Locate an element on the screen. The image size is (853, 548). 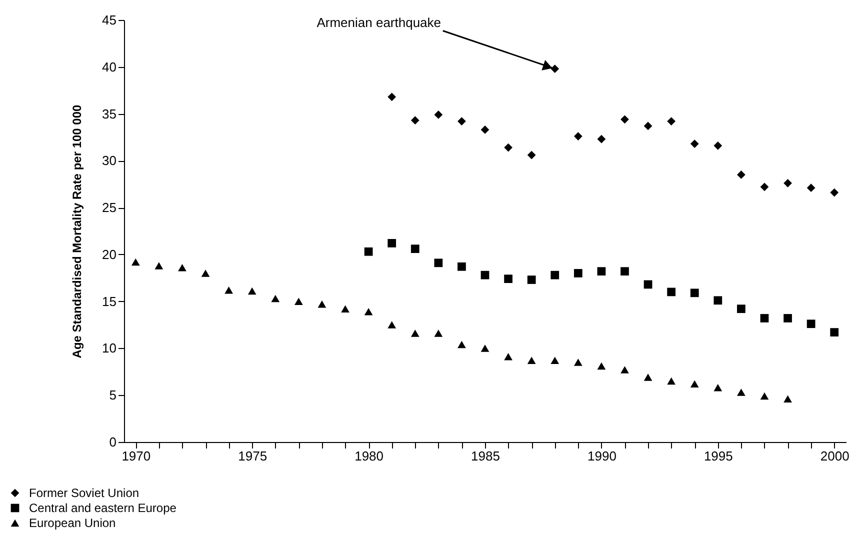
y-tick-label: 20 is located at coordinates (109, 254).